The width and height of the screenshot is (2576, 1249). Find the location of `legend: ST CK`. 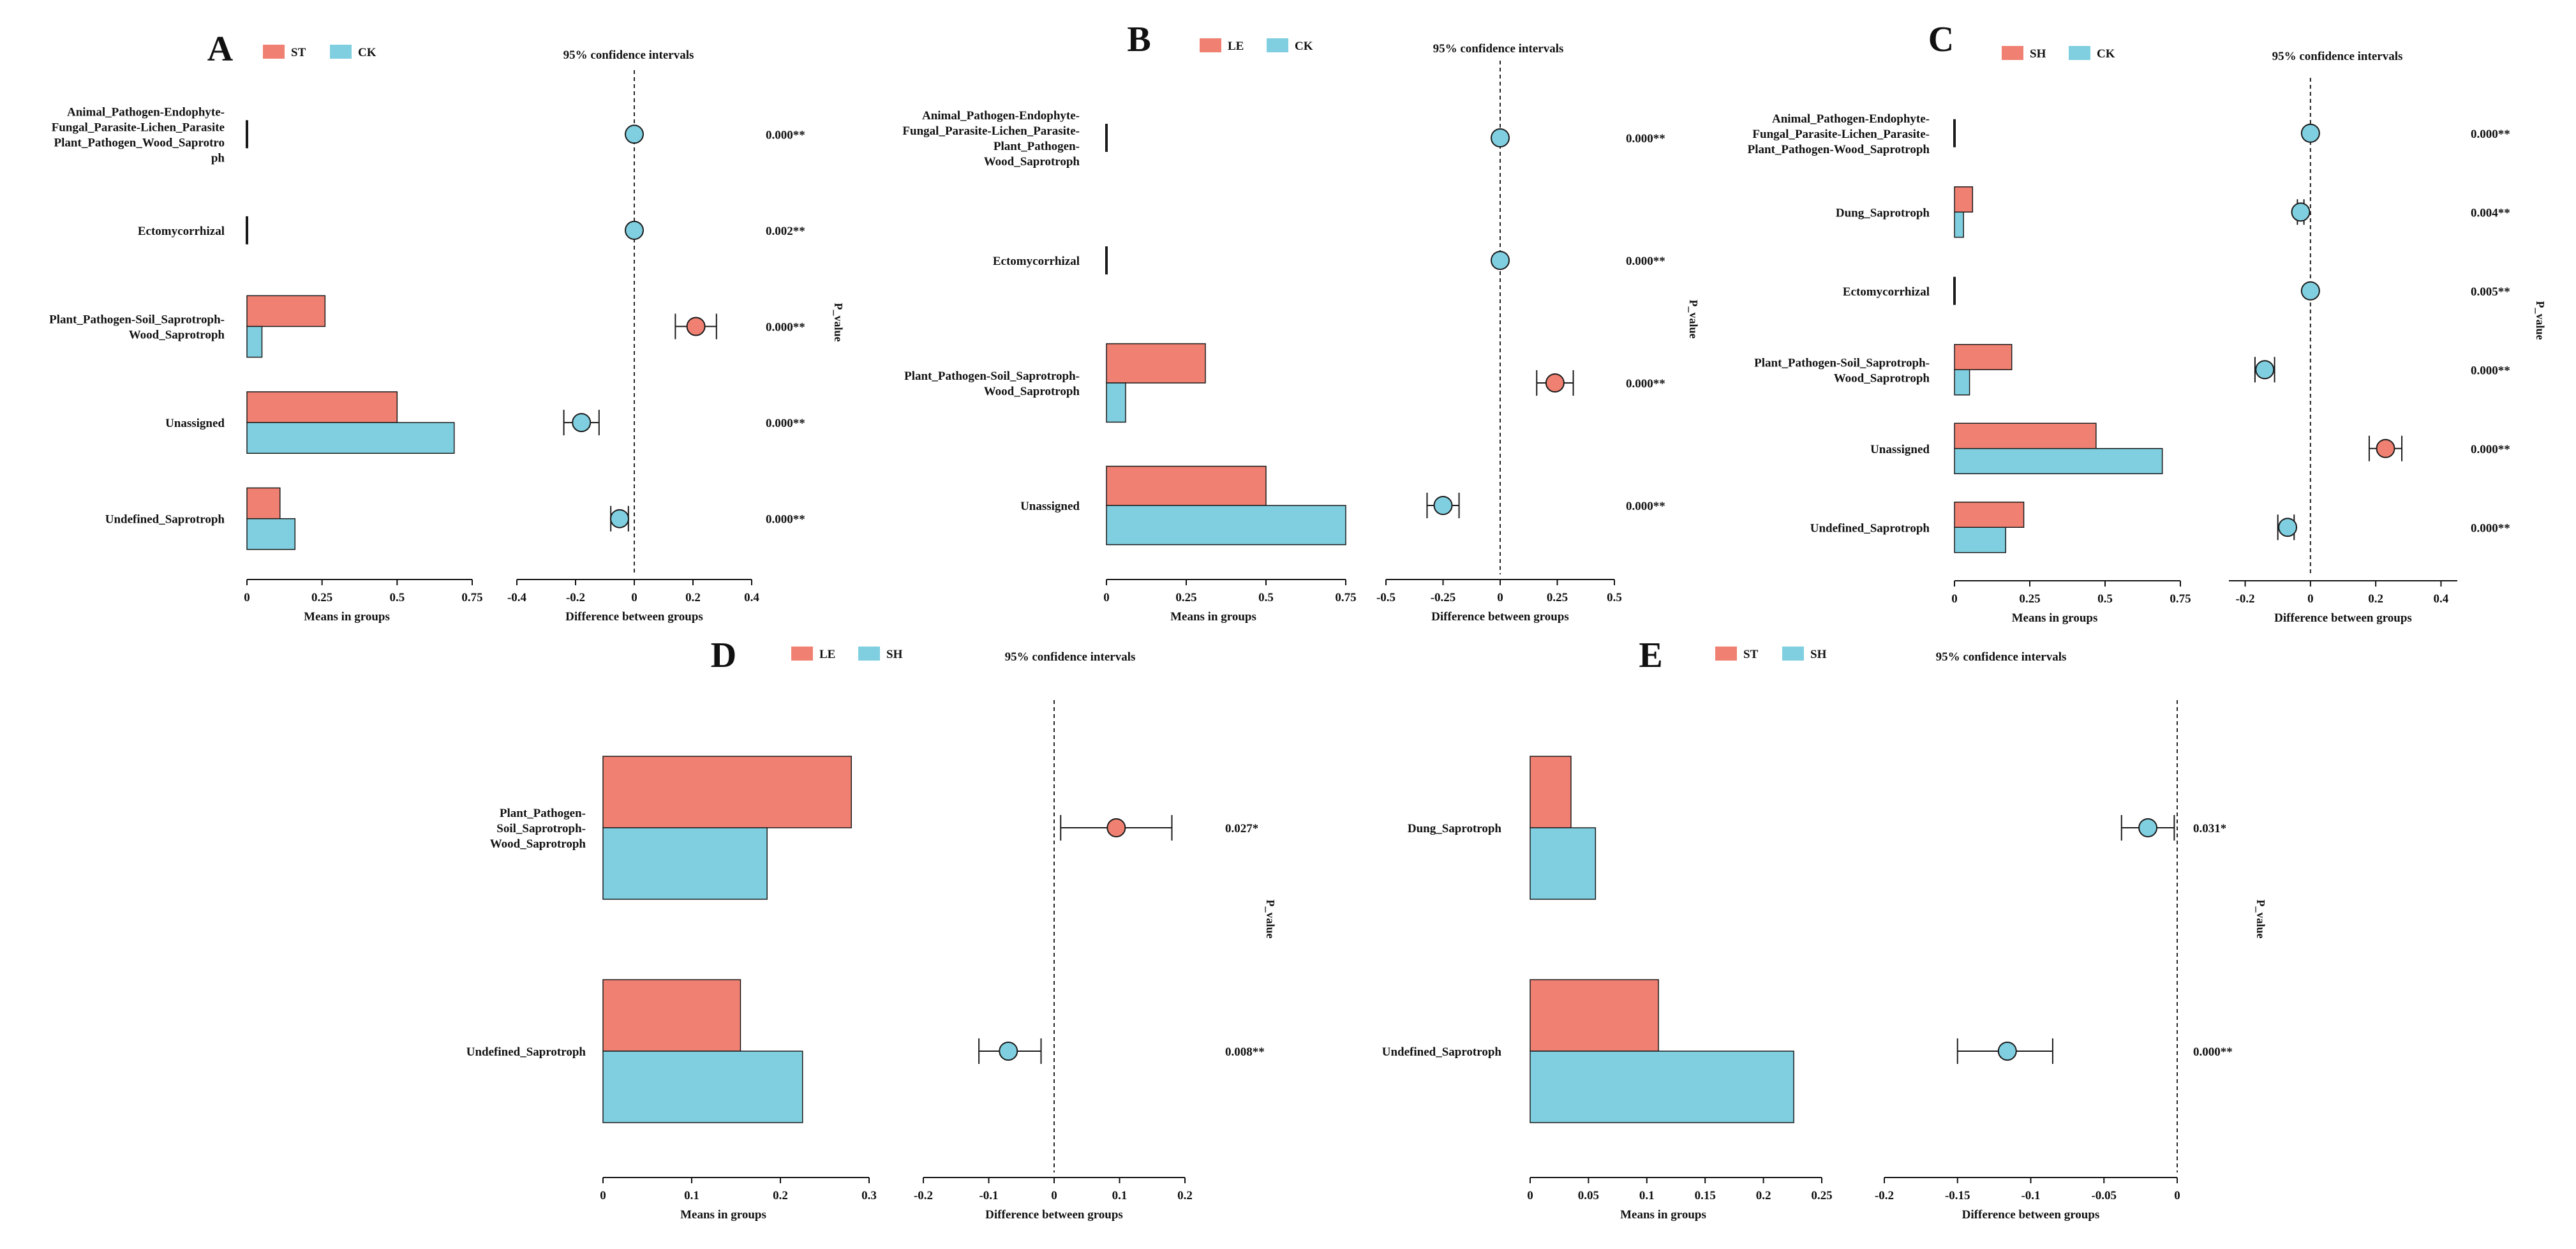

legend: ST CK is located at coordinates (319, 52).